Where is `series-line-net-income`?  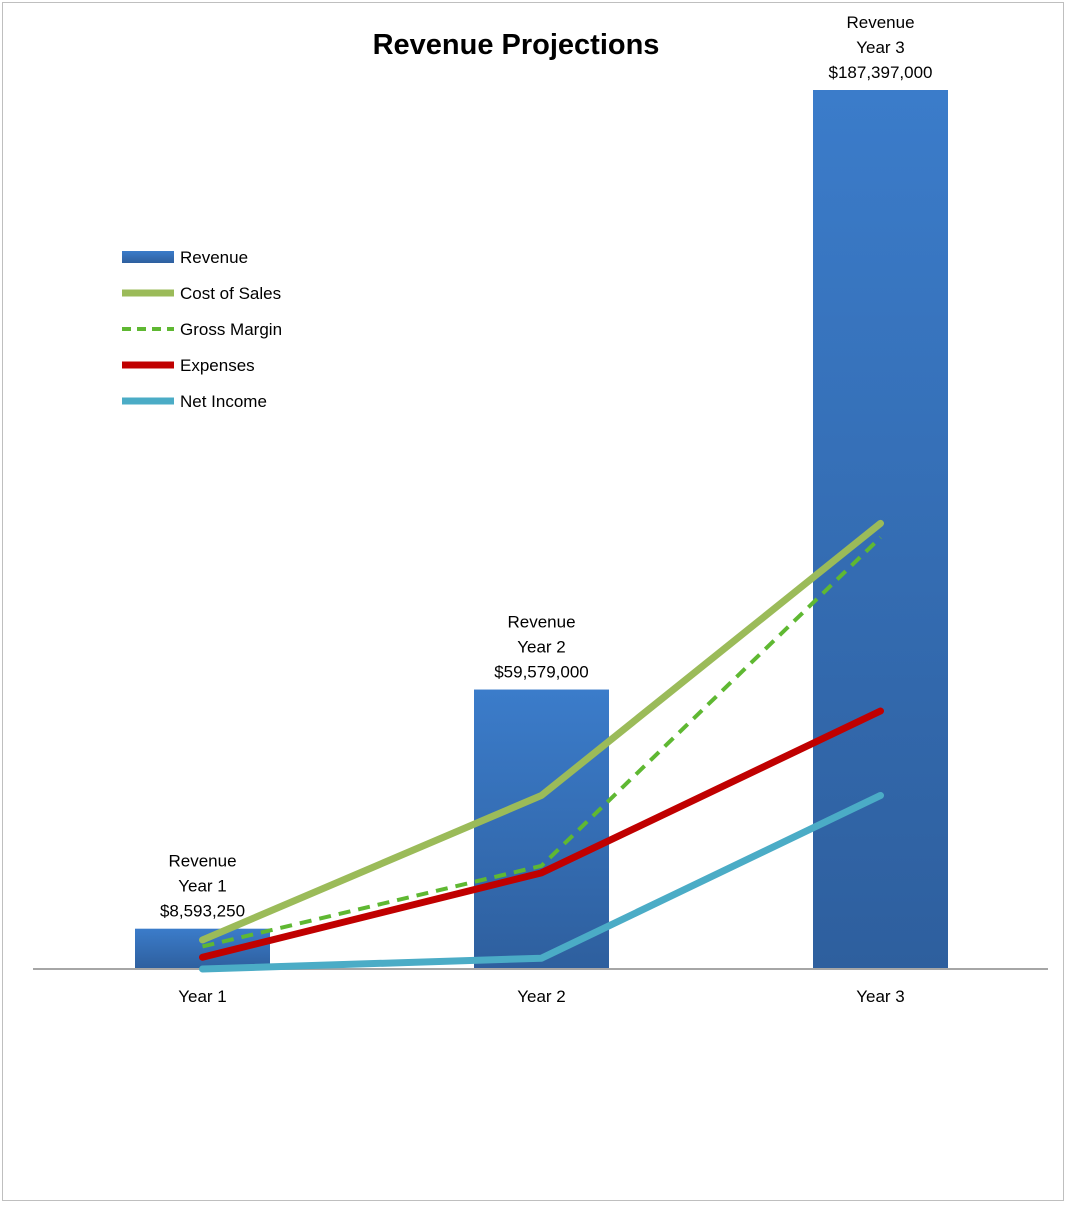 series-line-net-income is located at coordinates (541, 882).